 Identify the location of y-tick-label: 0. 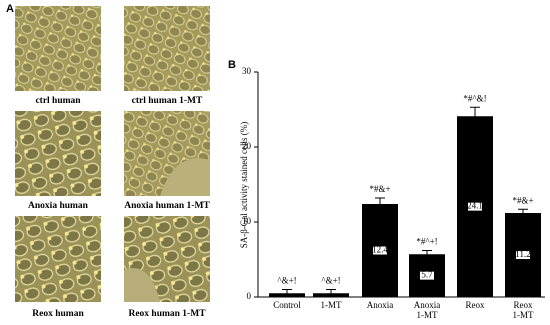
(249, 296).